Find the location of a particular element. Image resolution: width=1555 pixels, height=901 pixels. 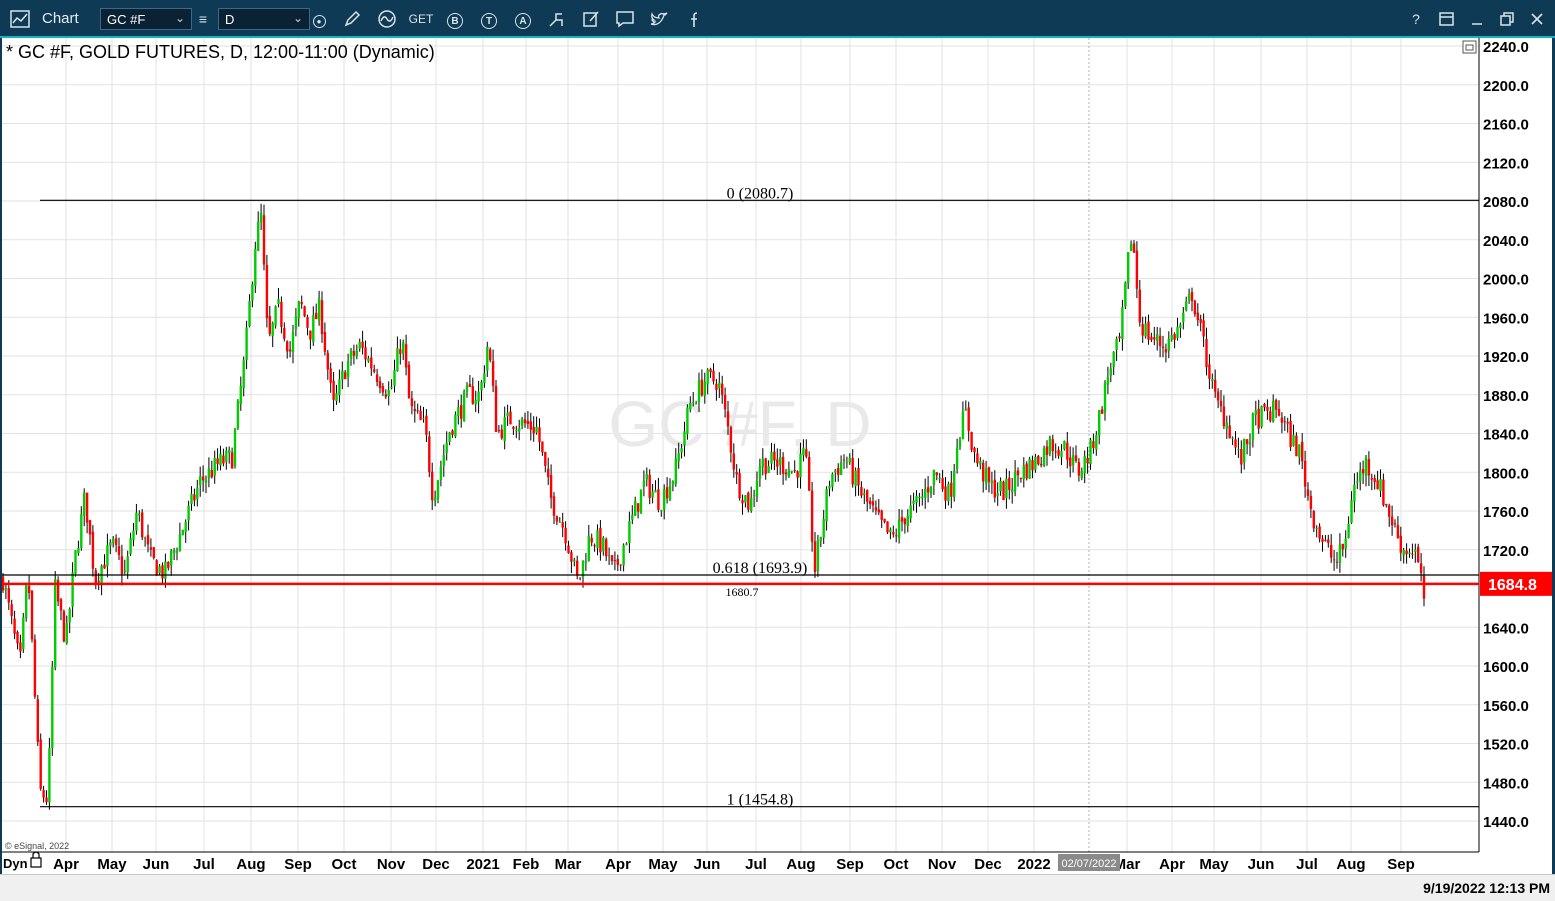

pencil-icon is located at coordinates (352, 19).